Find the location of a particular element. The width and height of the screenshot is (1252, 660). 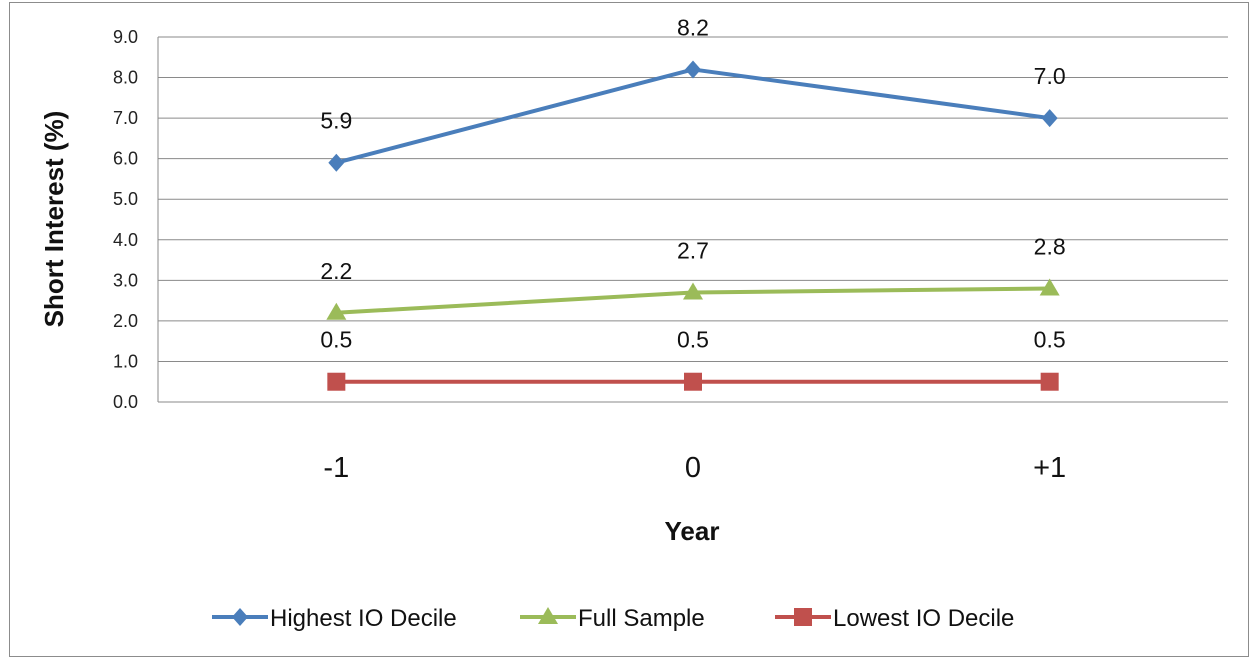

legend-marker-lowest-io-decile is located at coordinates (803, 617).